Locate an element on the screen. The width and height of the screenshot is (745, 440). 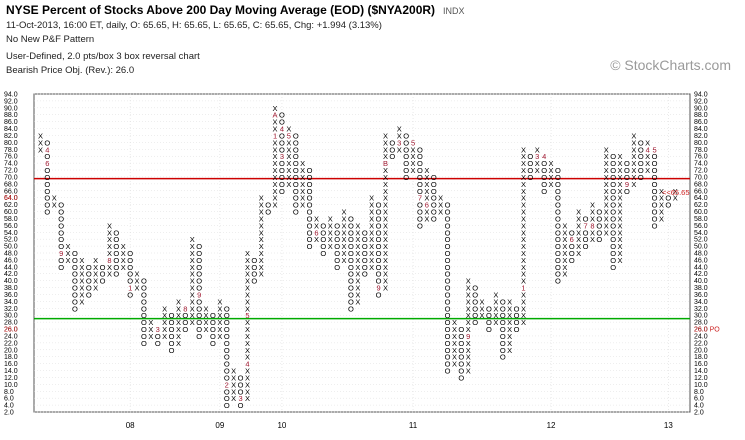
y-tick-label-left: 24.0 is located at coordinates (11, 336).